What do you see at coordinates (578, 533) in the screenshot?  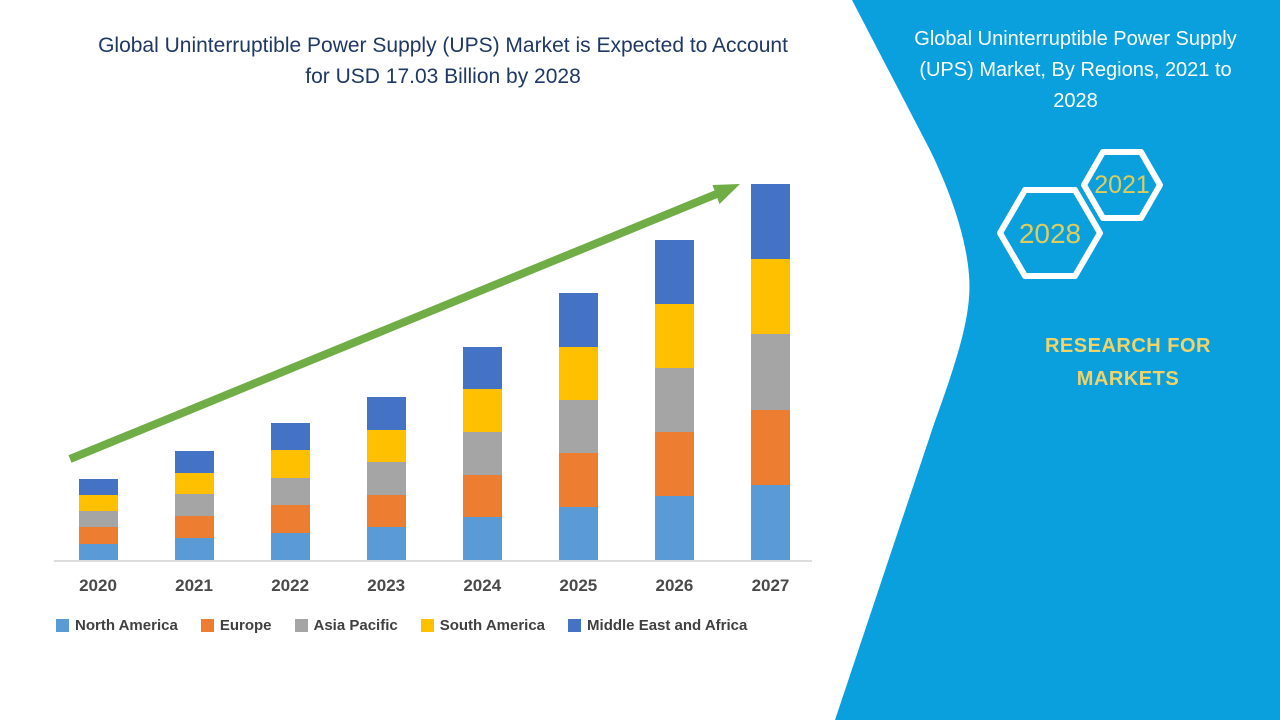 I see `bar-segment-north-america-2025` at bounding box center [578, 533].